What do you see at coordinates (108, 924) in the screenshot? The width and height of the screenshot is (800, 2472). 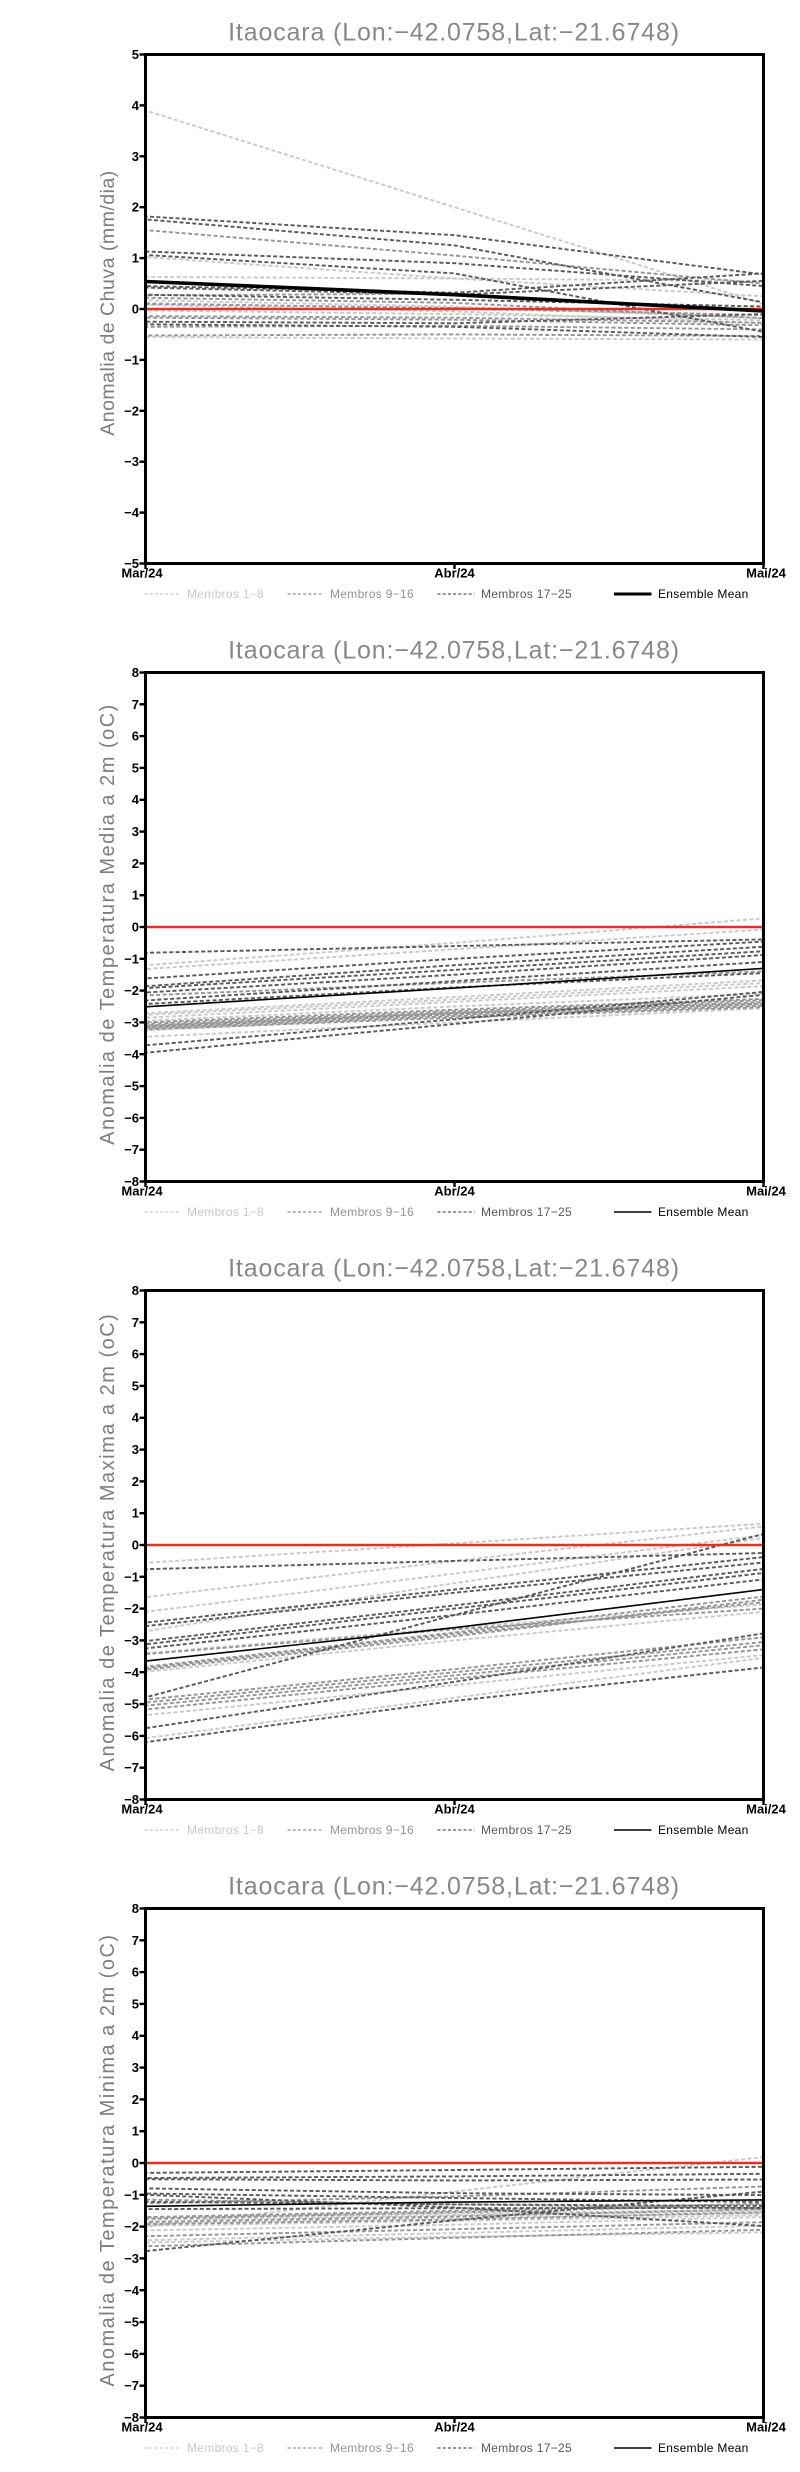 I see `svg-text:Anomalia de Temperatura Media: Anomalia de Temperatura Media a 2m (oC)` at bounding box center [108, 924].